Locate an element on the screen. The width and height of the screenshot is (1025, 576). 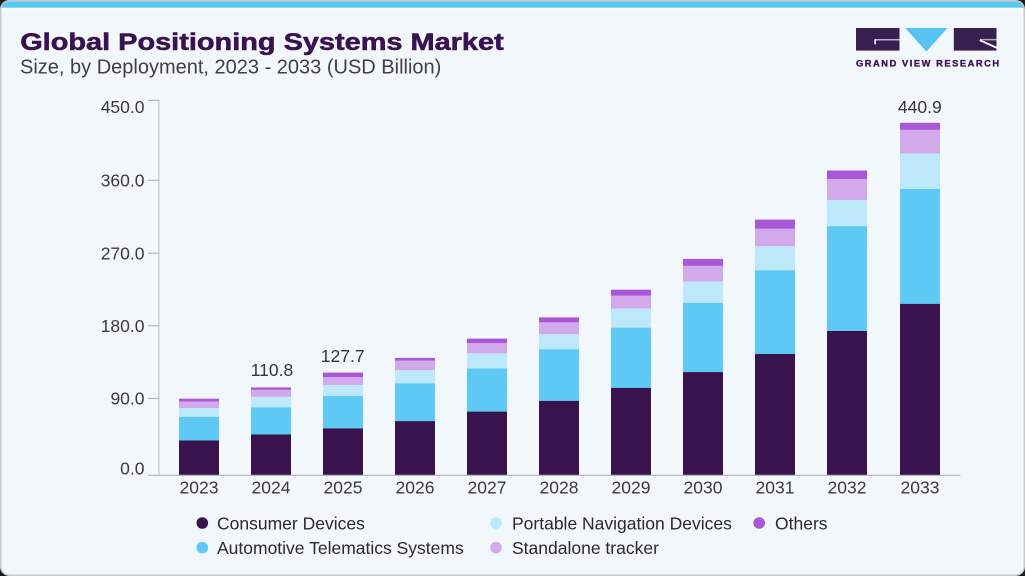
svg-text: 360.0 is located at coordinates (123, 180).